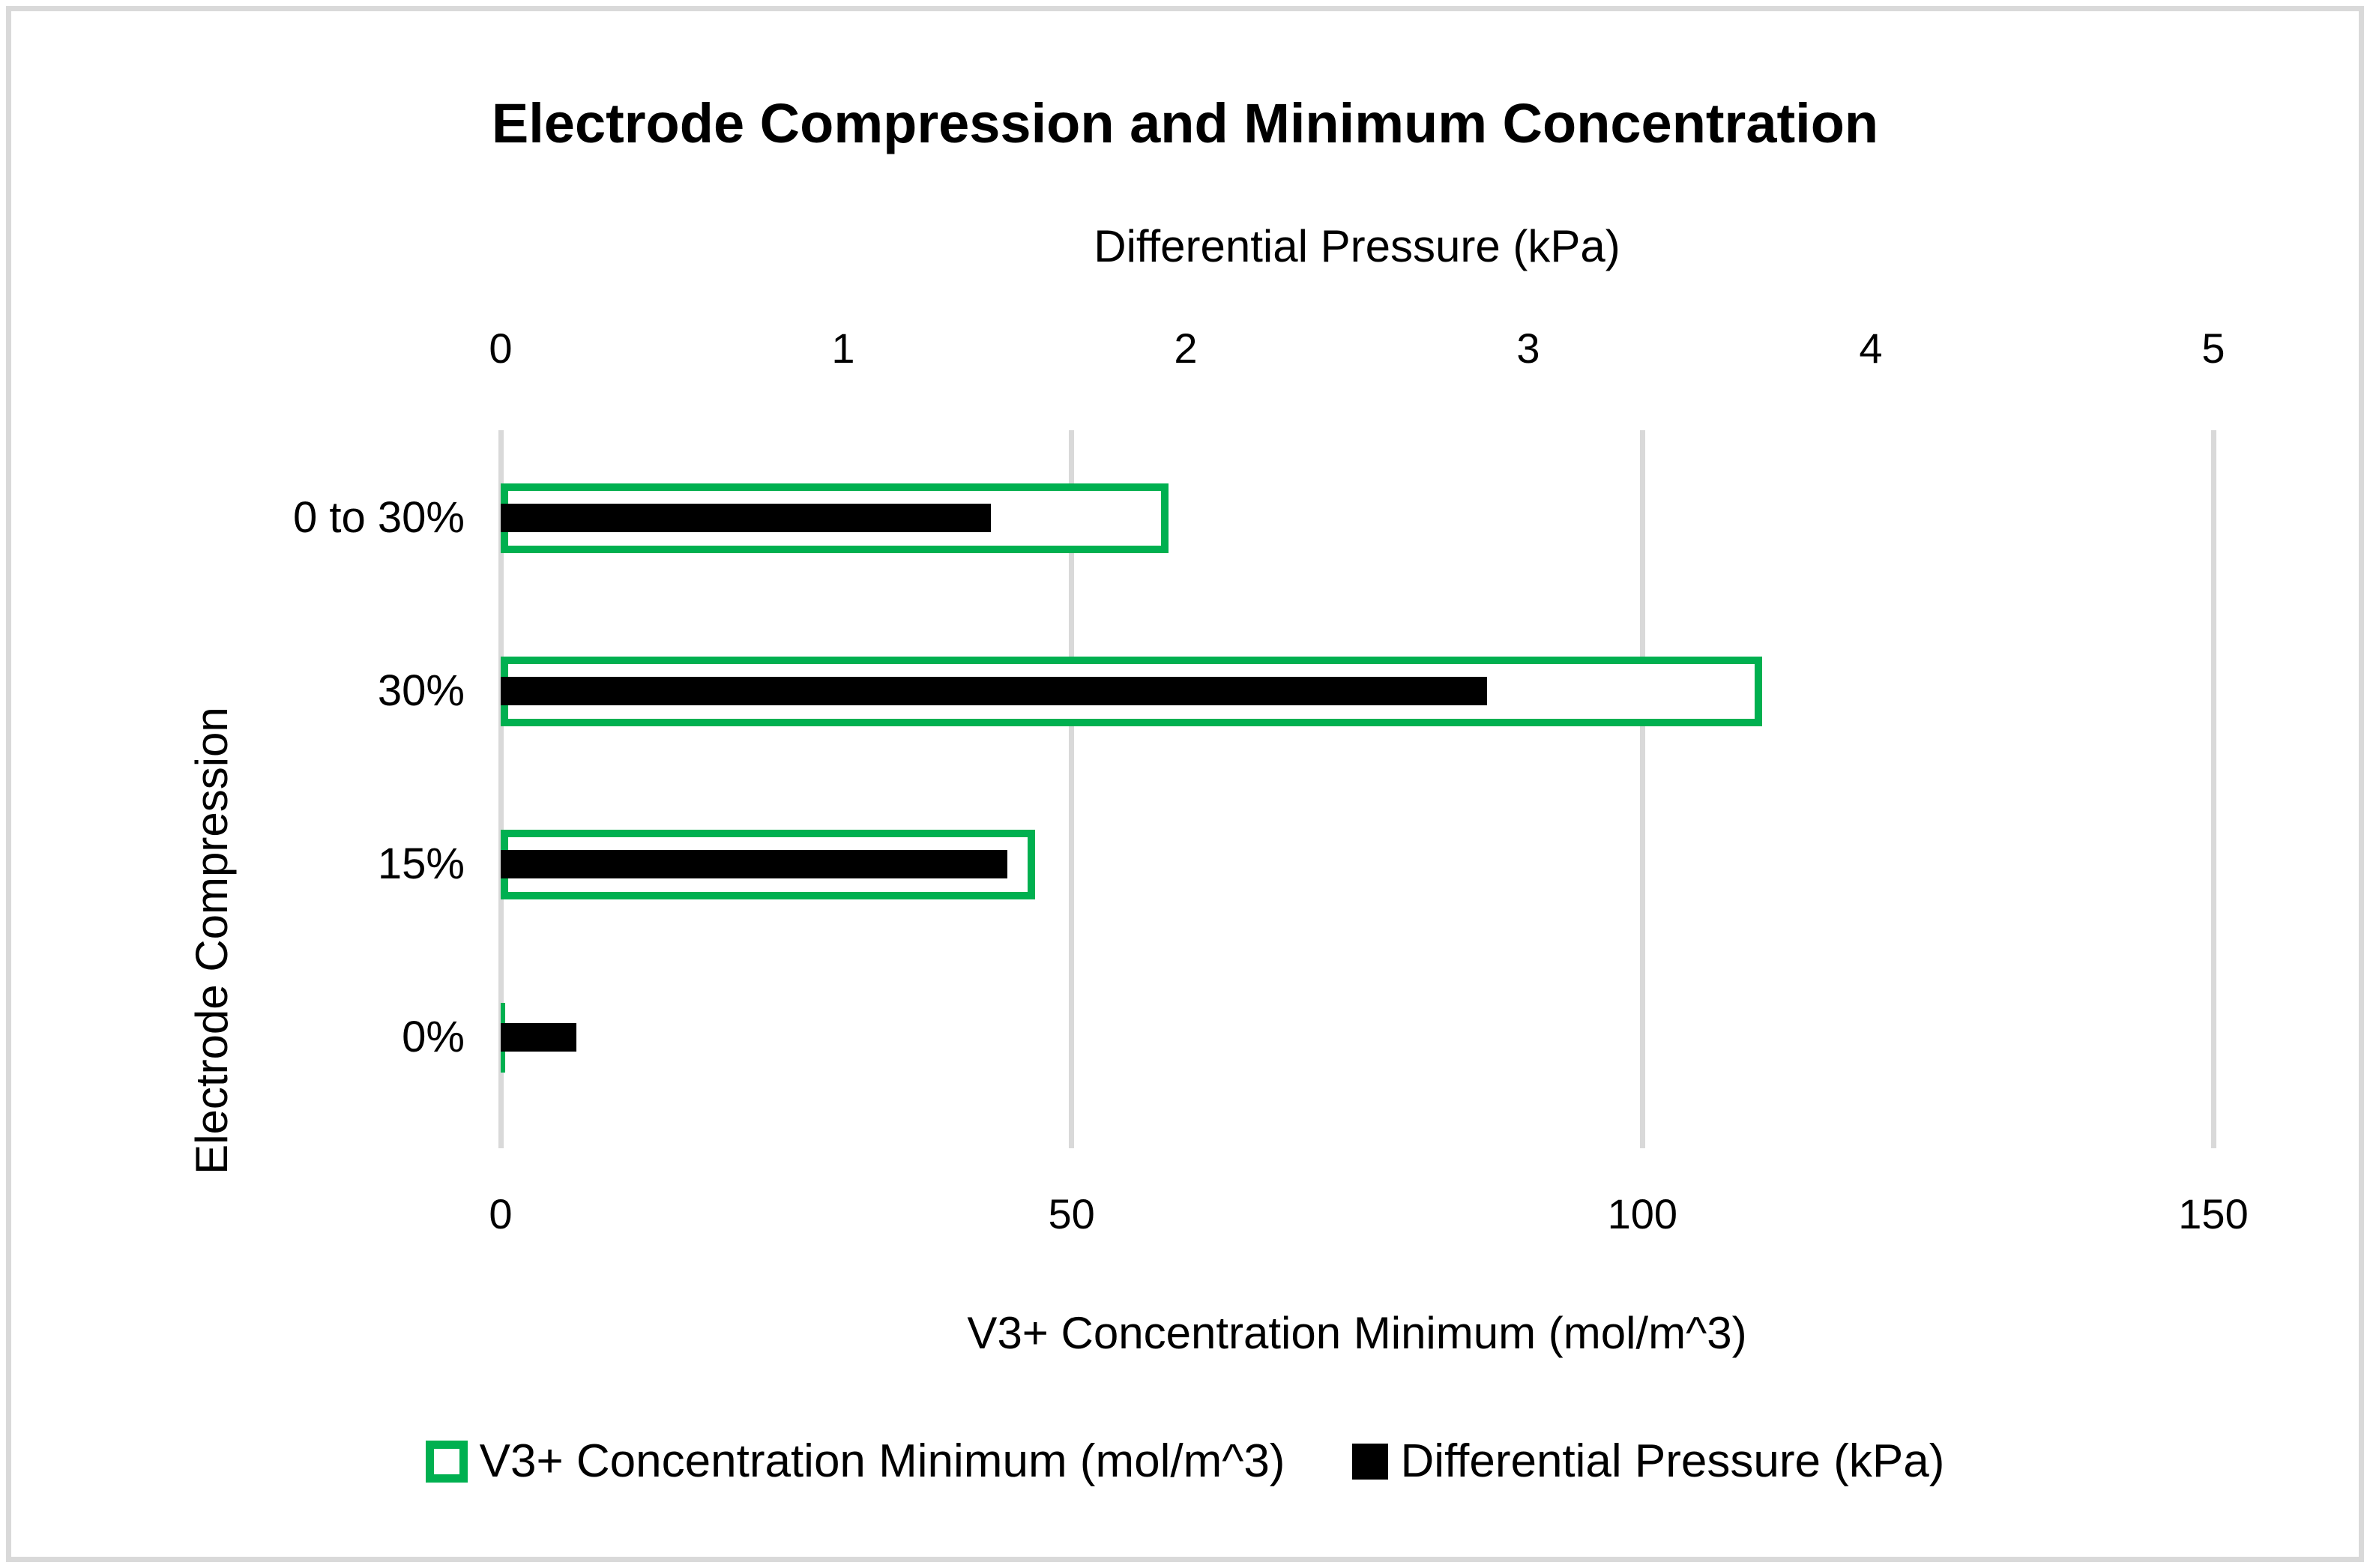  Describe the element at coordinates (1357, 1333) in the screenshot. I see `bottom-axis-title: V3+ Concentration Minimum (mol/m^3)` at that location.